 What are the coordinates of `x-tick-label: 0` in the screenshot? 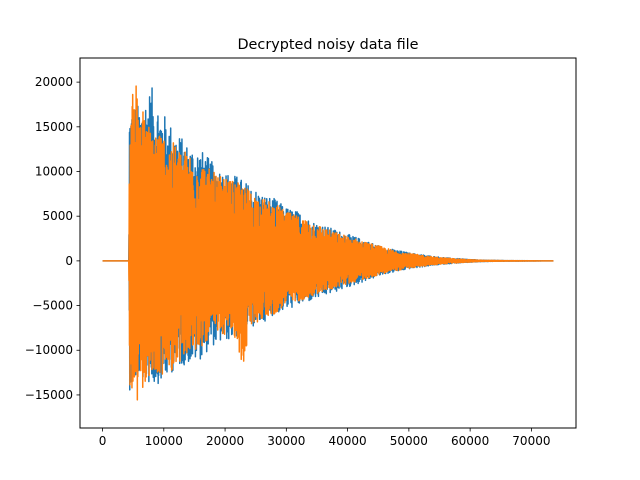 It's located at (103, 441).